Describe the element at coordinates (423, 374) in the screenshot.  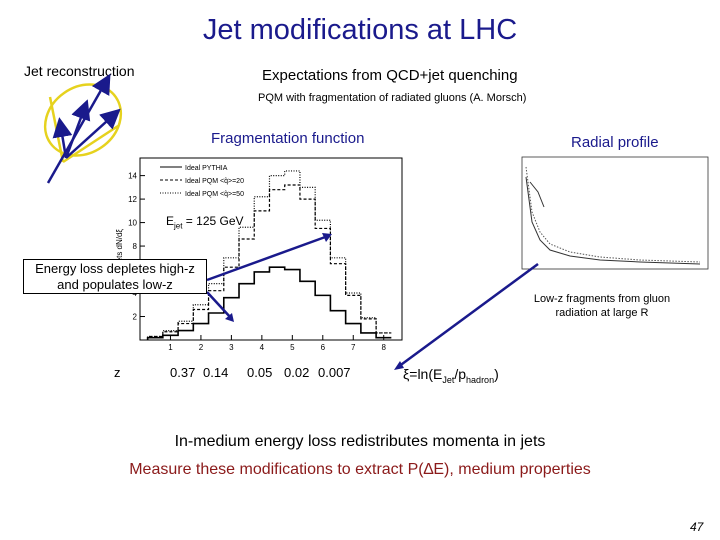
I see `xi-text: ξ=ln(E` at that location.